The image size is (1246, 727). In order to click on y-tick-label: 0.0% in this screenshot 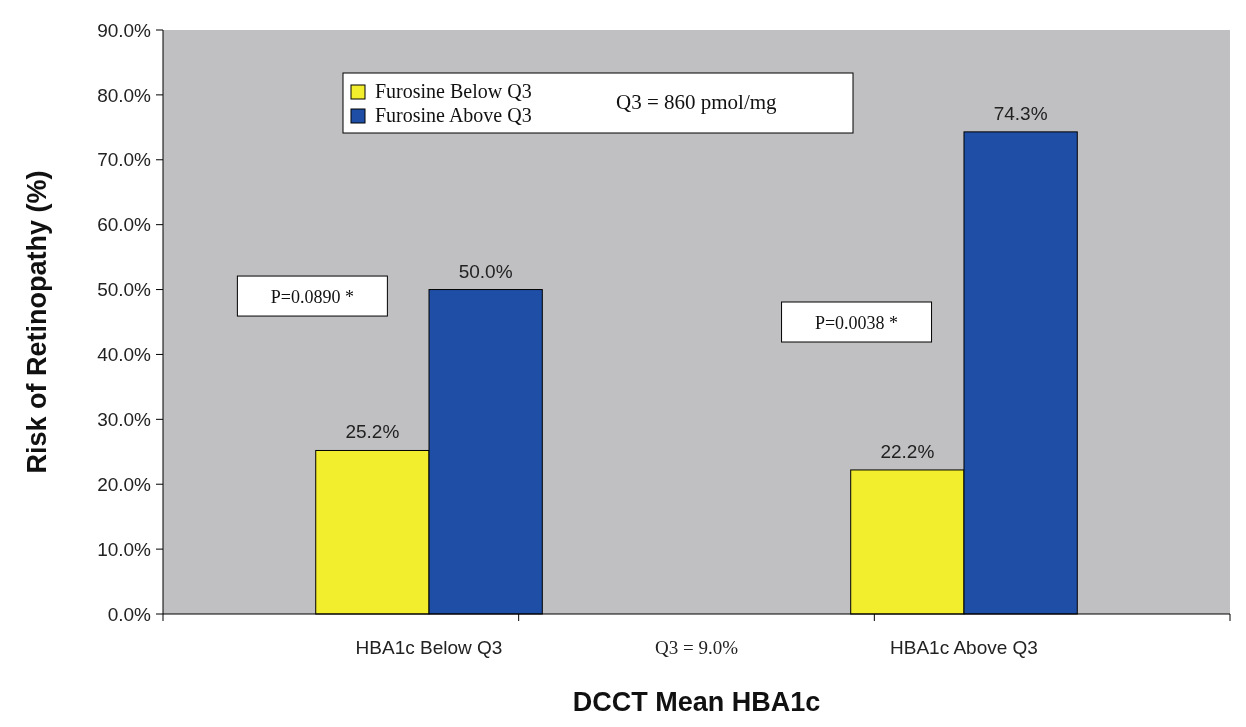, I will do `click(129, 614)`.